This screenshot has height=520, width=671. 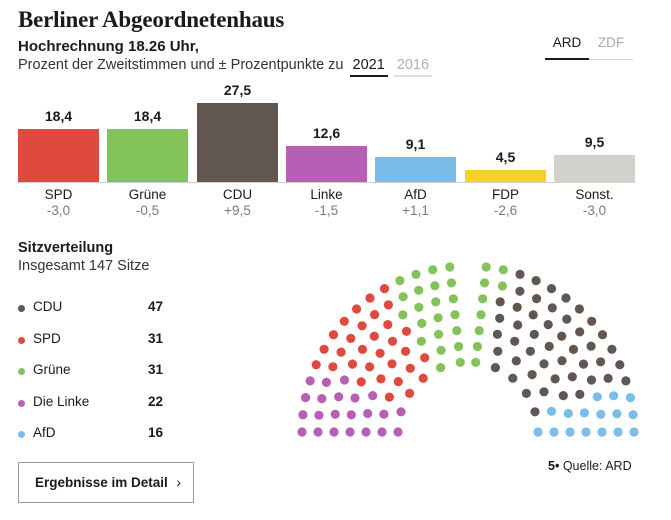 I want to click on legend-item: SPD 31, so click(x=90, y=340).